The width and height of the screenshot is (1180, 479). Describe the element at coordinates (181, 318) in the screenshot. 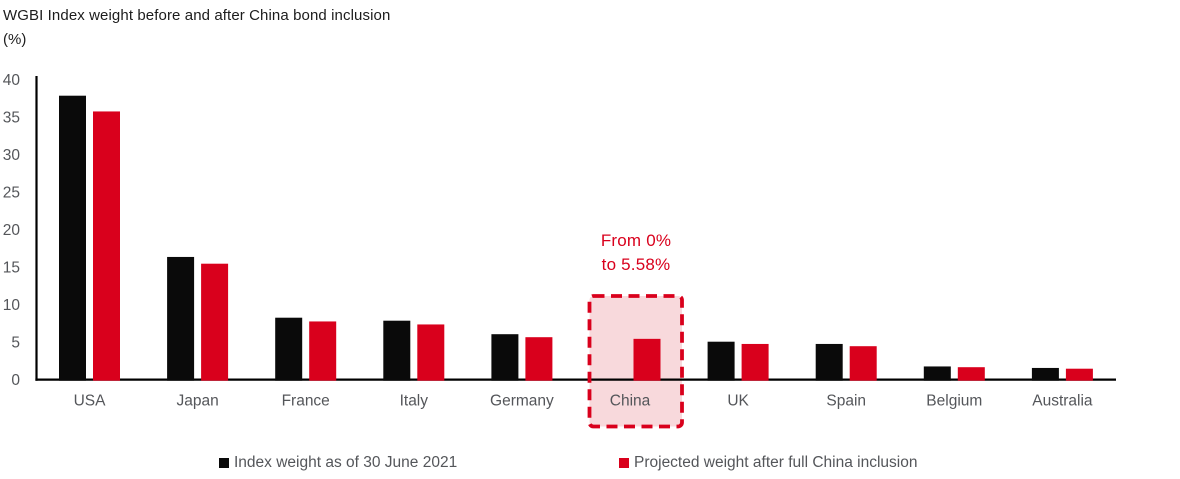

I see `bar-japan-before` at that location.